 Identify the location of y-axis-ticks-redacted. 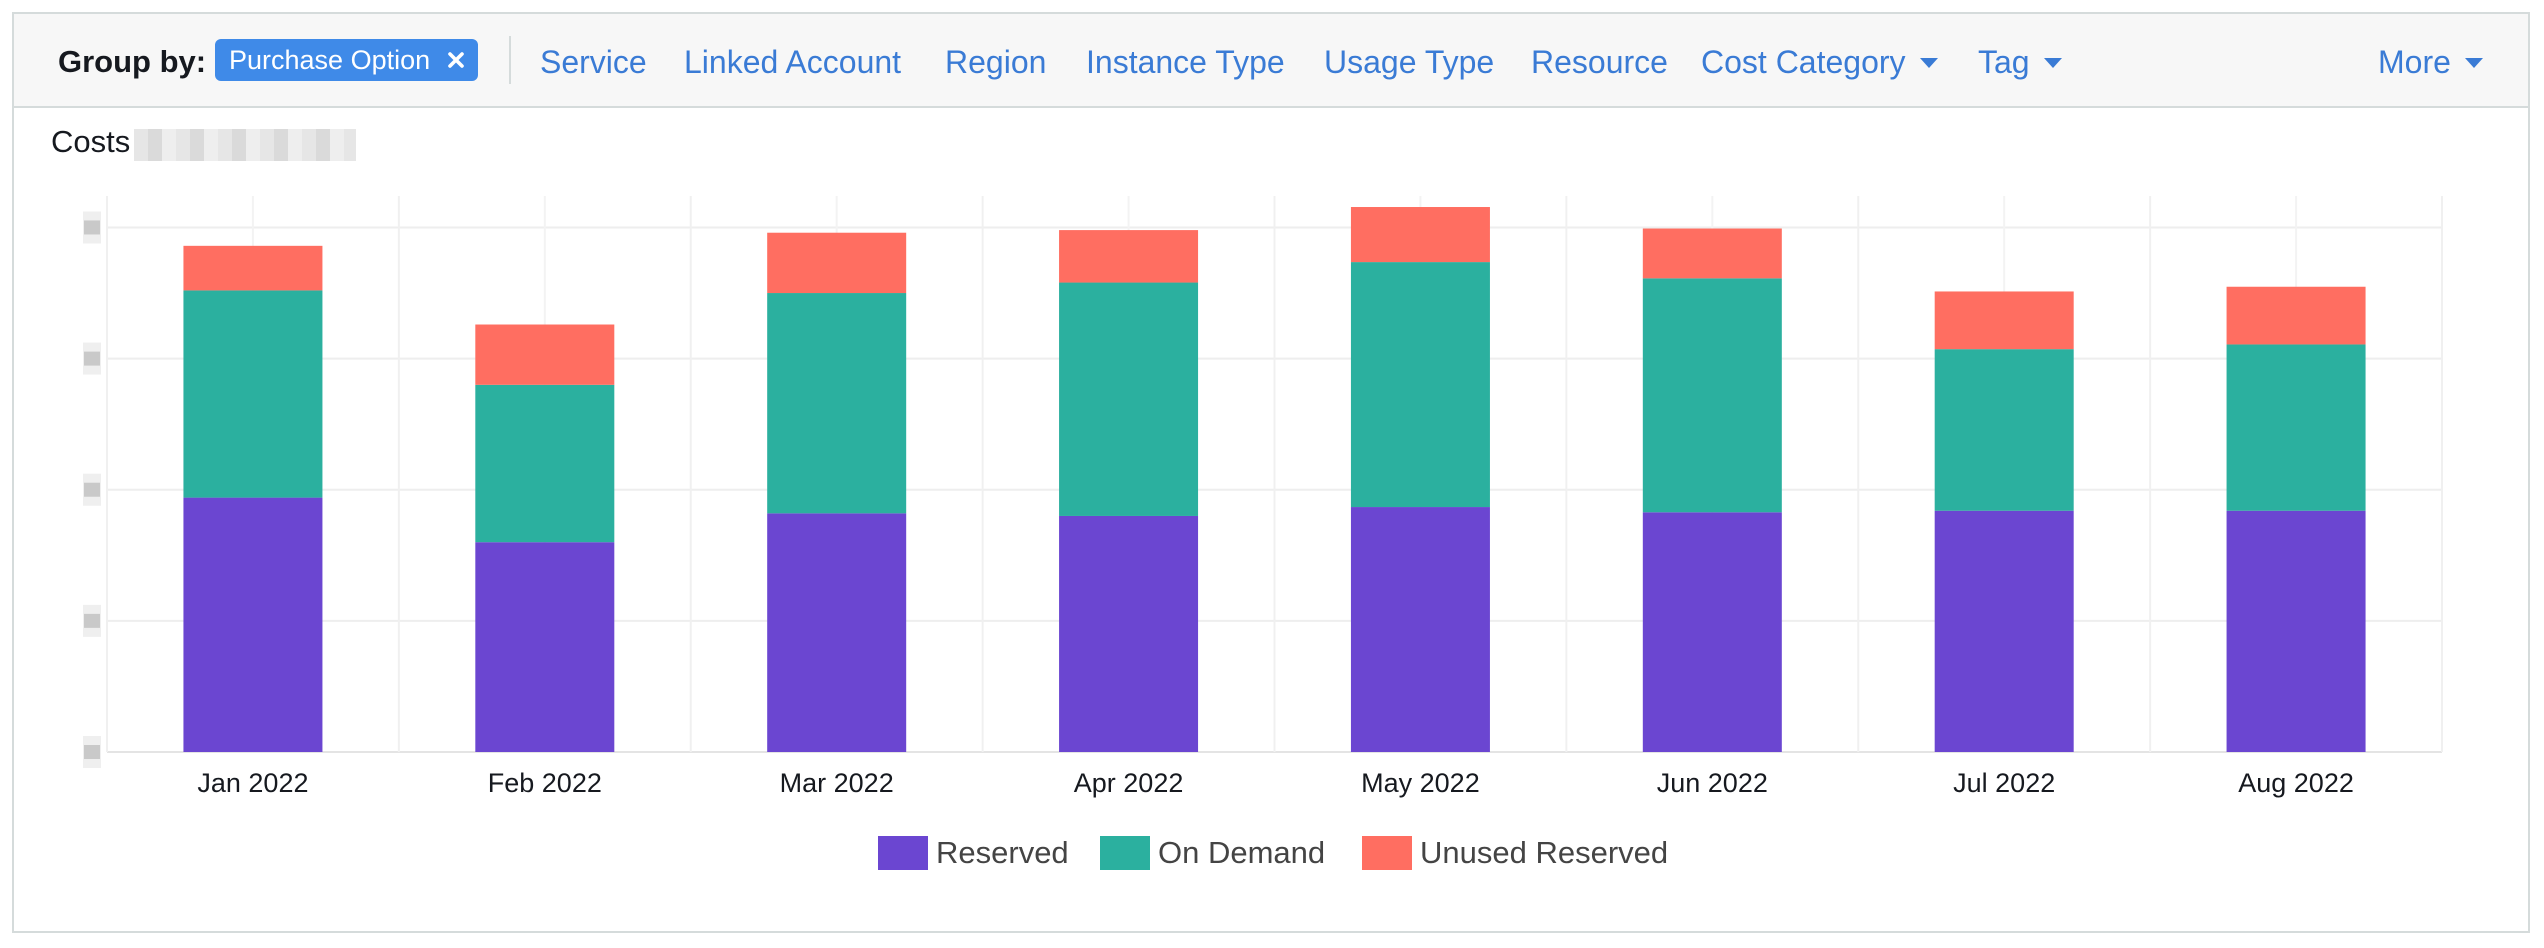
(92, 489).